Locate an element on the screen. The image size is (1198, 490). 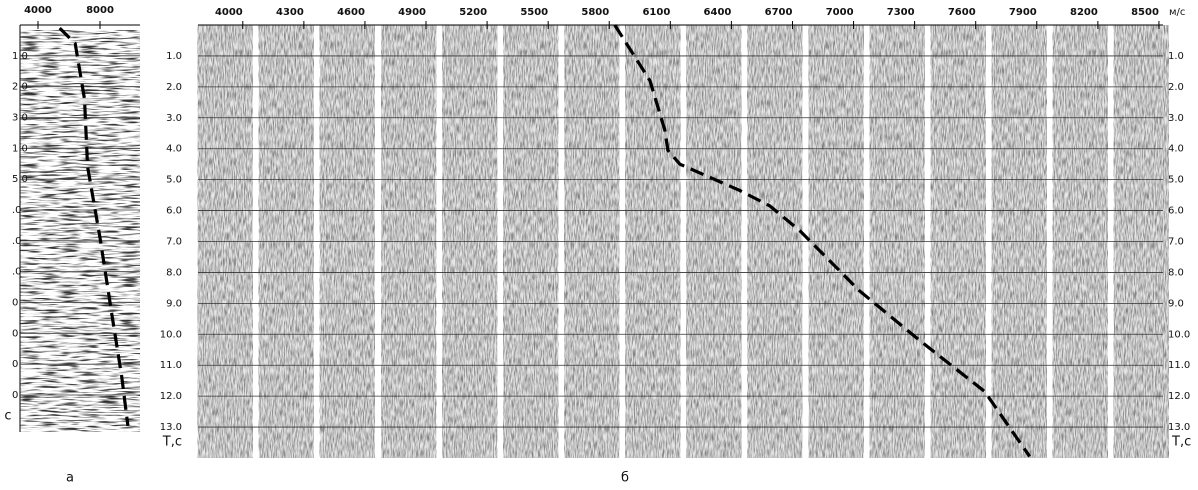
y-tick-label-right: 13.0 is located at coordinates (1179, 427).